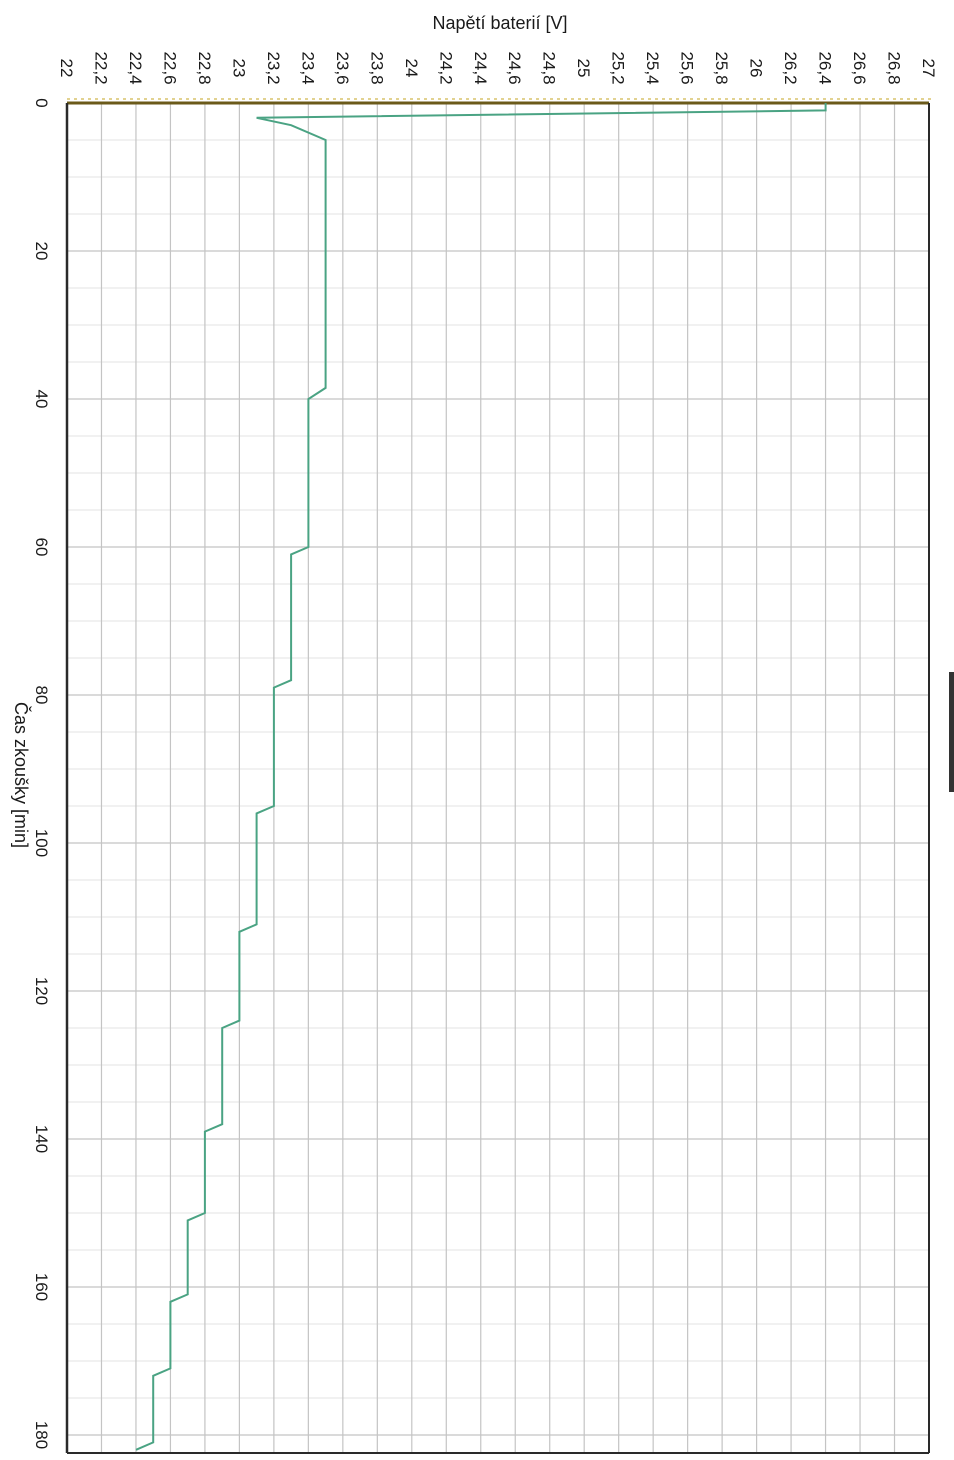  What do you see at coordinates (41, 251) in the screenshot?
I see `time-tick-label: 20` at bounding box center [41, 251].